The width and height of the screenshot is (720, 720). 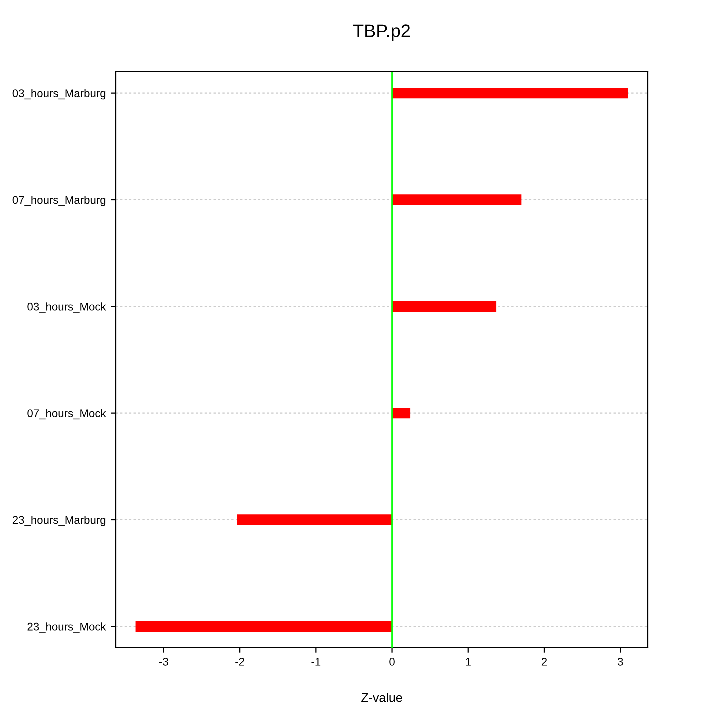 What do you see at coordinates (392, 662) in the screenshot?
I see `x-tick-label: 0` at bounding box center [392, 662].